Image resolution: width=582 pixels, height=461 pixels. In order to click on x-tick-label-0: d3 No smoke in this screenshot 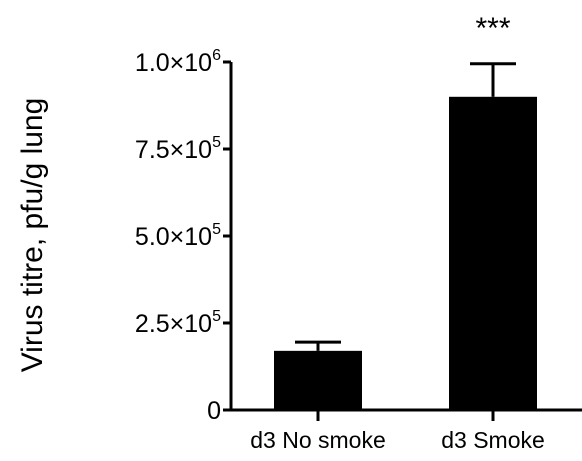, I will do `click(318, 440)`.